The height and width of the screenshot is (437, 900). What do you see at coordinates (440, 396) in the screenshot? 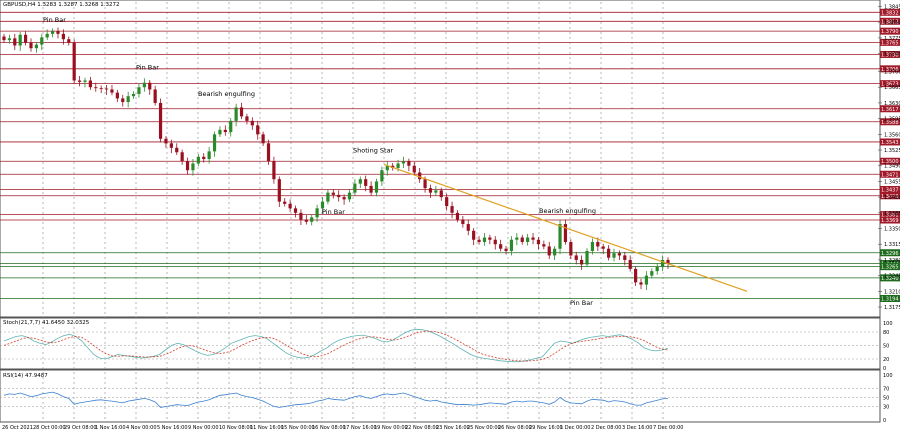
I see `rsi-panel` at bounding box center [440, 396].